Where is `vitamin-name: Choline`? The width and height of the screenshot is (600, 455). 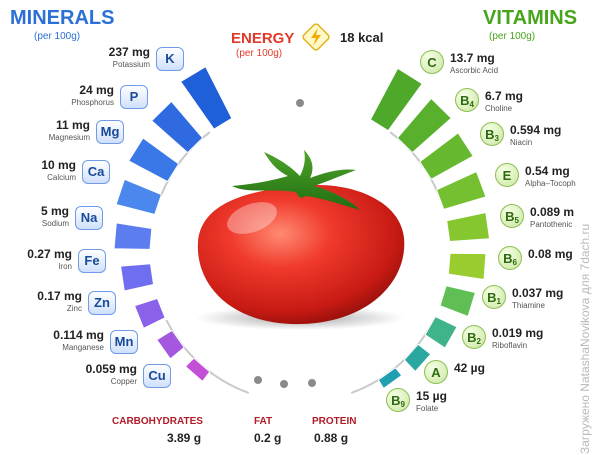
vitamin-name: Choline is located at coordinates (499, 108).